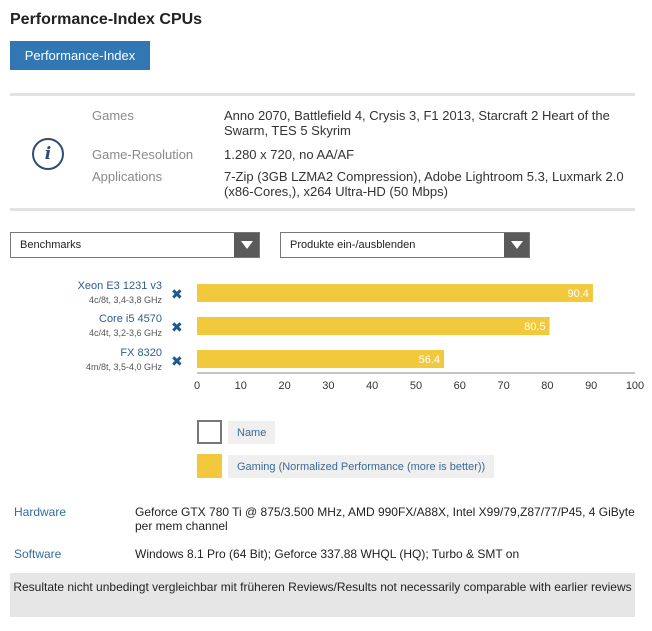 The height and width of the screenshot is (631, 652). What do you see at coordinates (578, 294) in the screenshot?
I see `bar-value-label-0: 90.4` at bounding box center [578, 294].